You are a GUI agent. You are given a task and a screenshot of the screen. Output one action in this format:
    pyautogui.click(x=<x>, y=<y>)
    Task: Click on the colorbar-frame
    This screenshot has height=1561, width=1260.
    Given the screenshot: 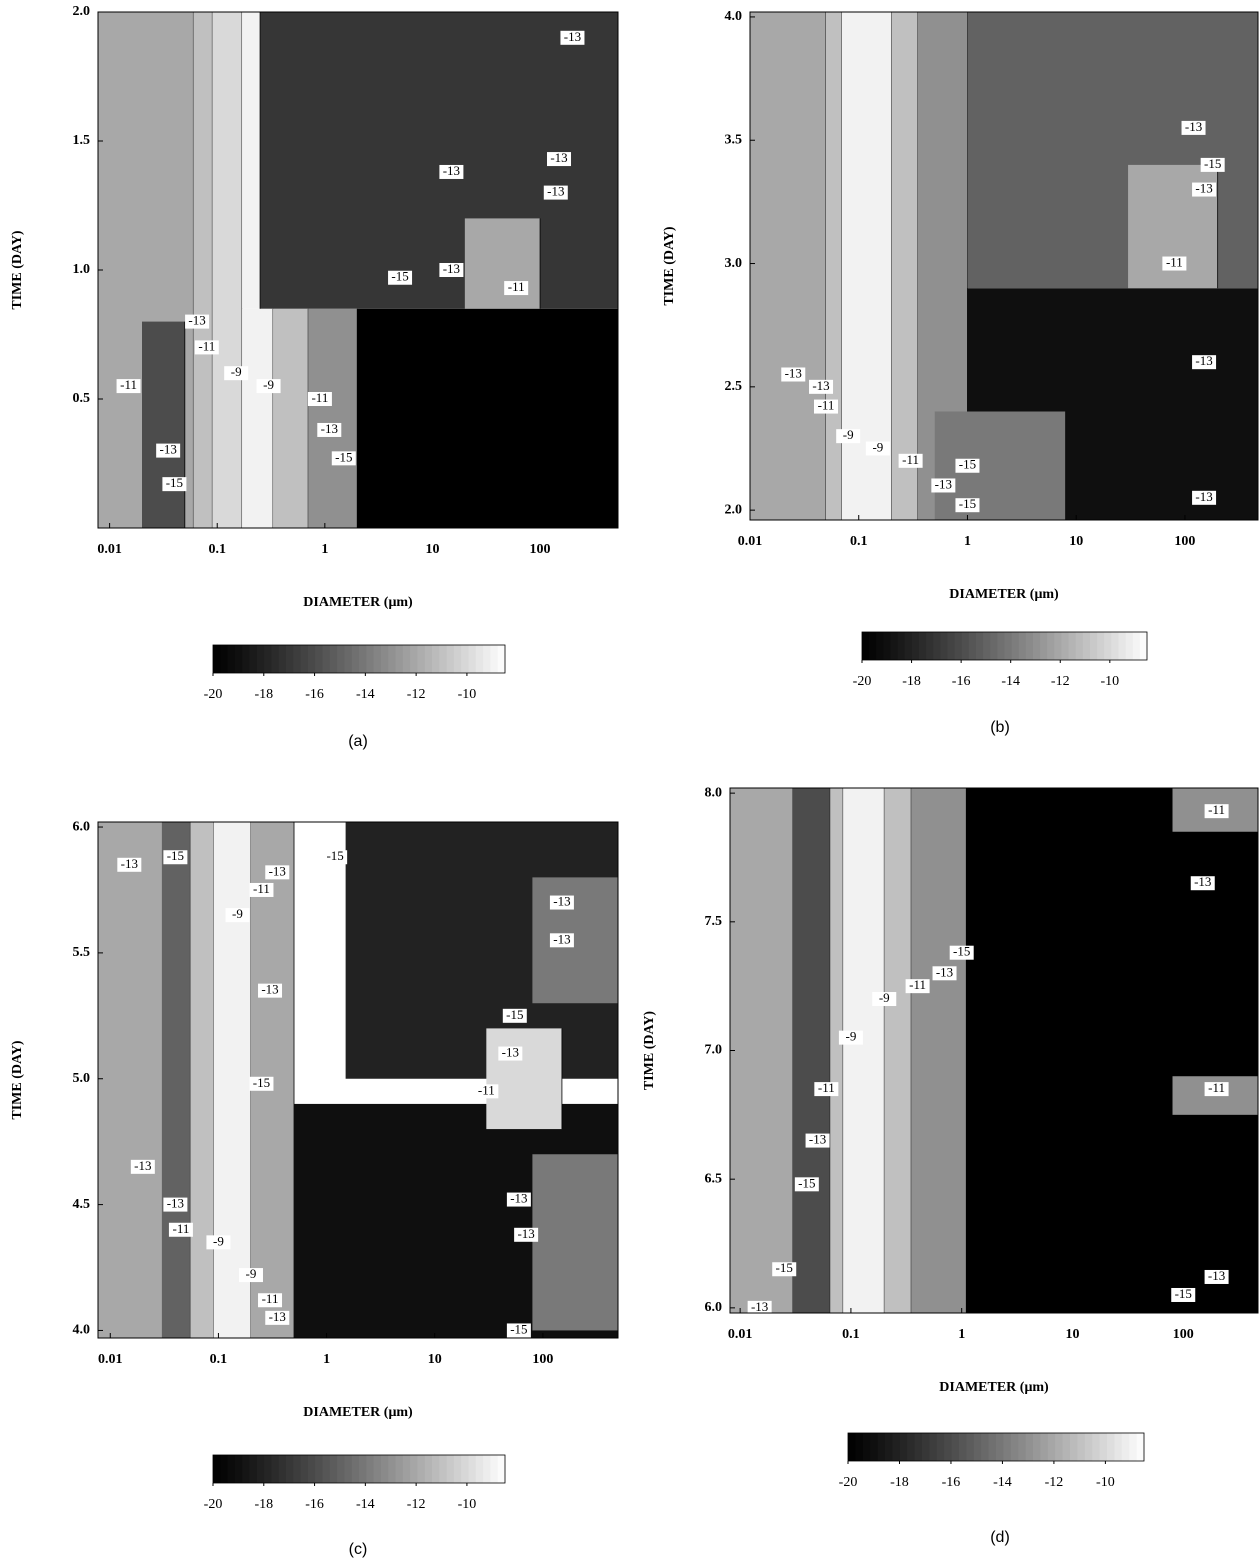 What is the action you would take?
    pyautogui.click(x=359, y=1469)
    